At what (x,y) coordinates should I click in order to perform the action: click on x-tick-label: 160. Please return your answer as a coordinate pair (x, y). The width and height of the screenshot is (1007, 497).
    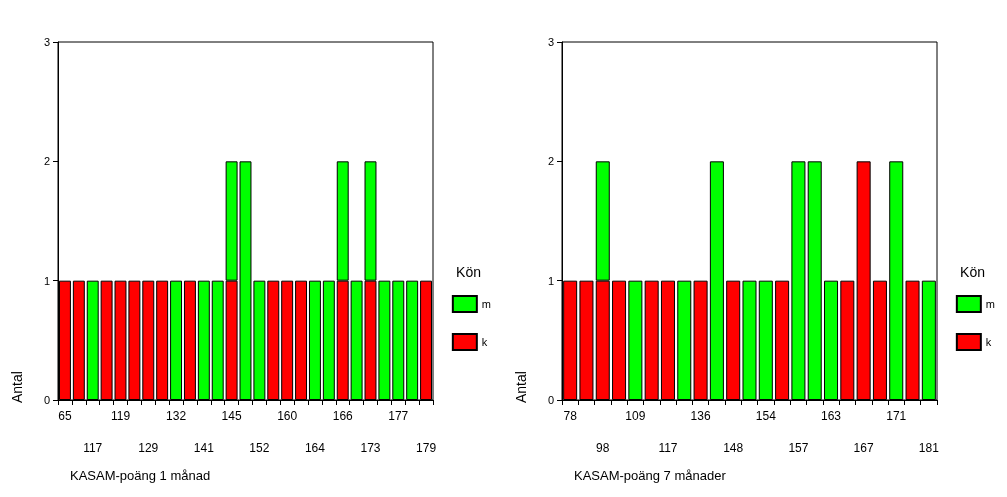
    Looking at the image, I should click on (287, 416).